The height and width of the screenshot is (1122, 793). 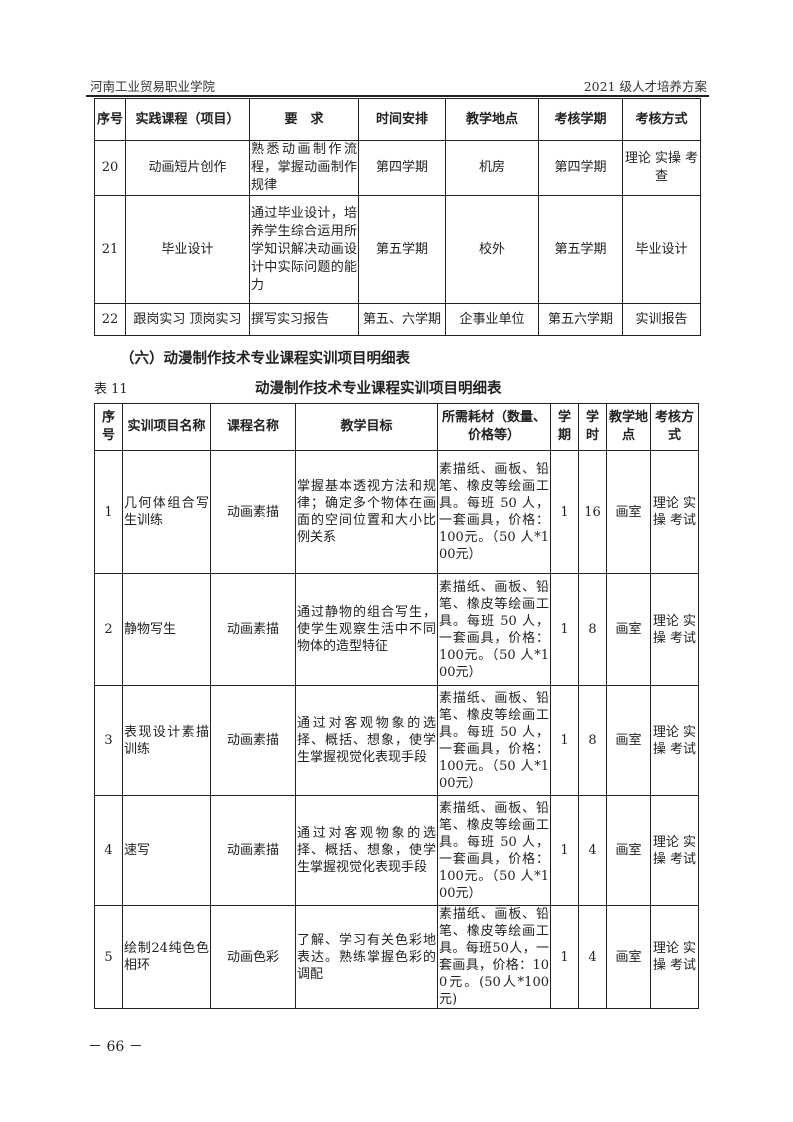 What do you see at coordinates (187, 319) in the screenshot?
I see `table-cell: 跟岗实习 顶岗实习` at bounding box center [187, 319].